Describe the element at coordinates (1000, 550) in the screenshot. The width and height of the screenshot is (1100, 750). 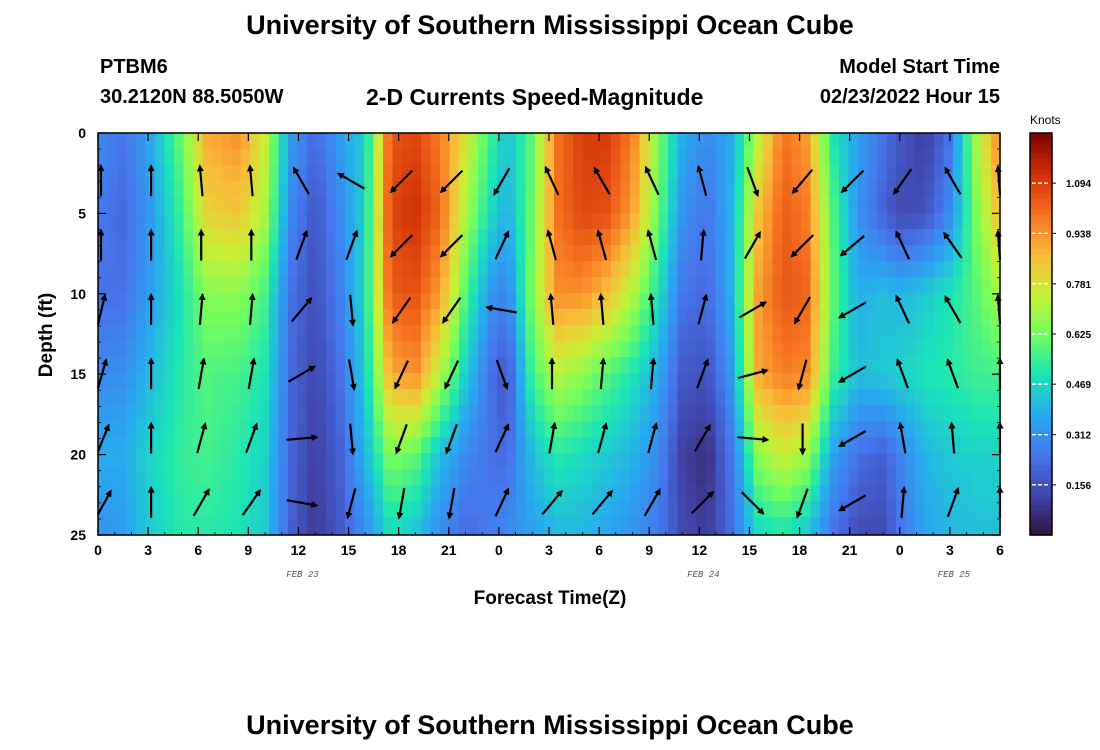
I see `x-tick-label: 6` at that location.